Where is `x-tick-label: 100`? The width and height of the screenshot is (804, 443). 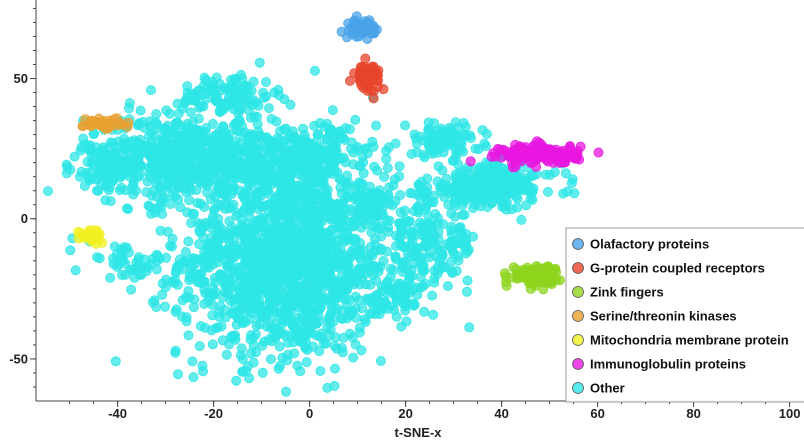
x-tick-label: 100 is located at coordinates (790, 413).